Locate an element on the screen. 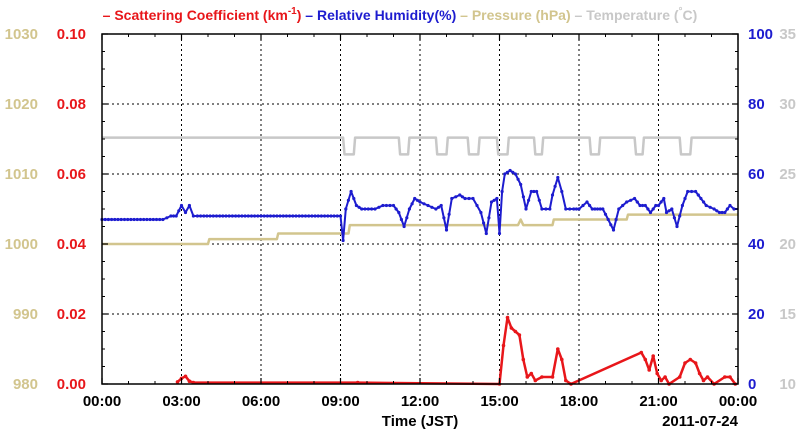 The image size is (800, 434). legend-entry: Temperature ( is located at coordinates (632, 15).